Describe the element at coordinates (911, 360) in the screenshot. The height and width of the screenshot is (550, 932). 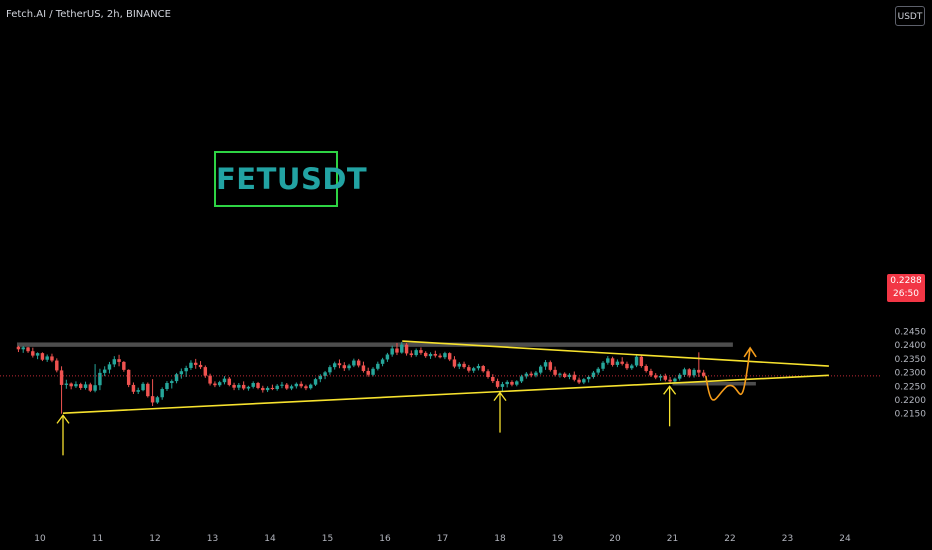
I see `y-tick-label: 0.2350` at that location.